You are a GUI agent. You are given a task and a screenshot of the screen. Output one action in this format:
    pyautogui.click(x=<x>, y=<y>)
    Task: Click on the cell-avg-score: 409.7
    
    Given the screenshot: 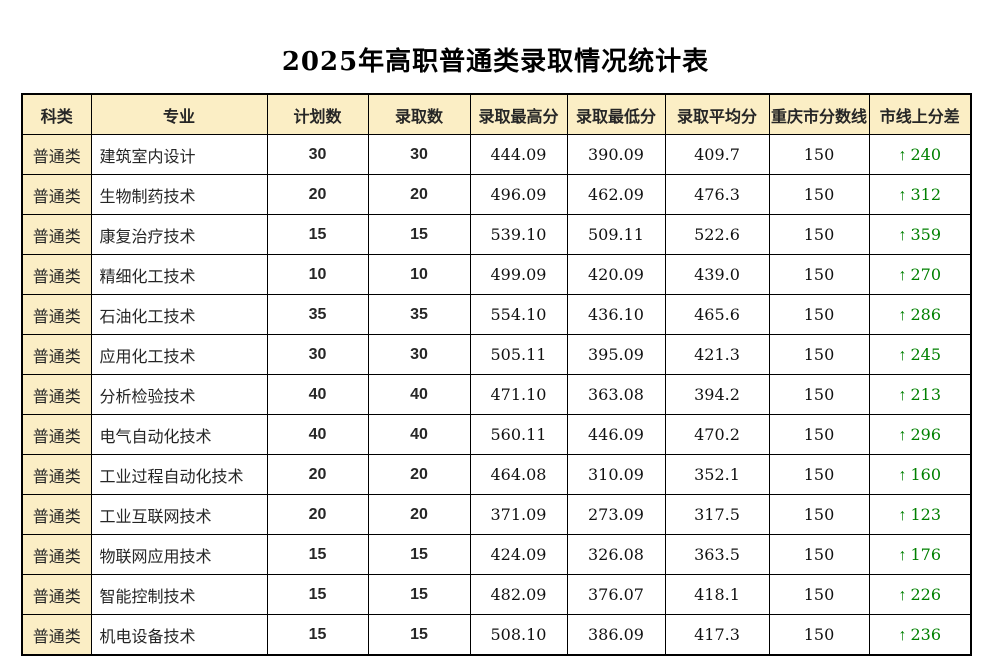 What is the action you would take?
    pyautogui.click(x=717, y=154)
    